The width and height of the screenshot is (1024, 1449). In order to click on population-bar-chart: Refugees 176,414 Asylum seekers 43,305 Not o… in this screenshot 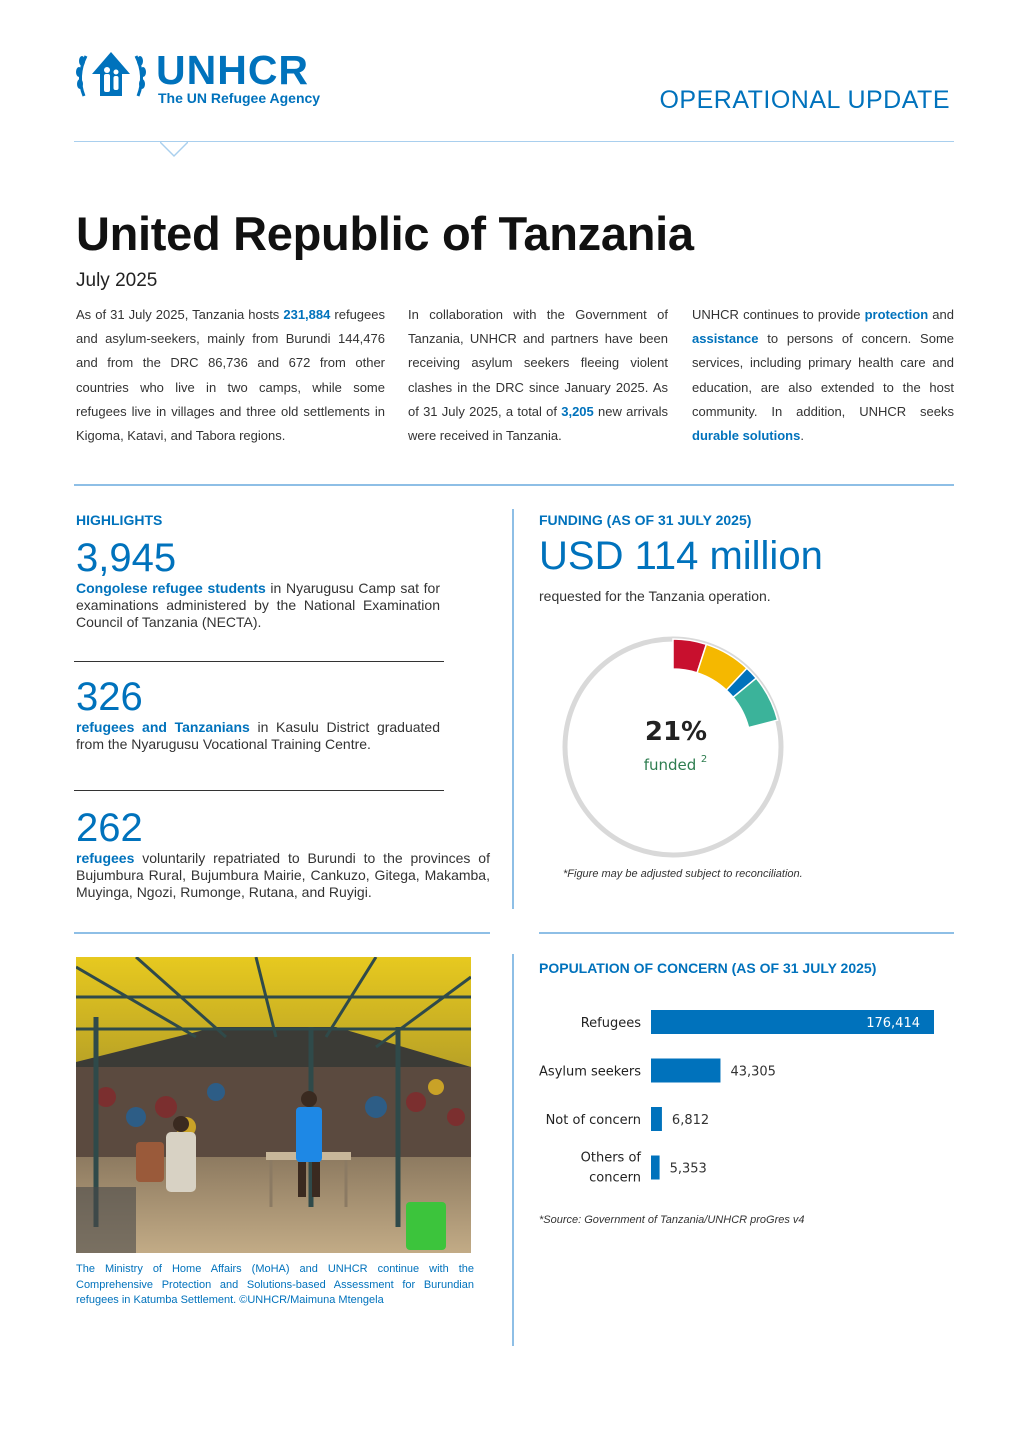, I will do `click(736, 1098)`.